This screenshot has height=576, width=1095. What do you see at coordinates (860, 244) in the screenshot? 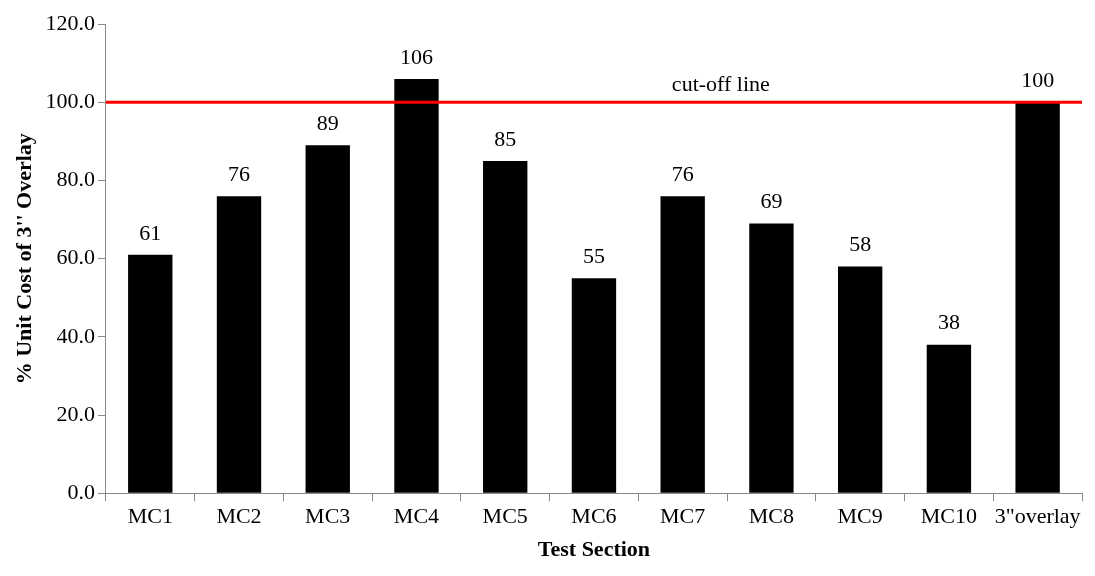
I see `data-label: 58` at bounding box center [860, 244].